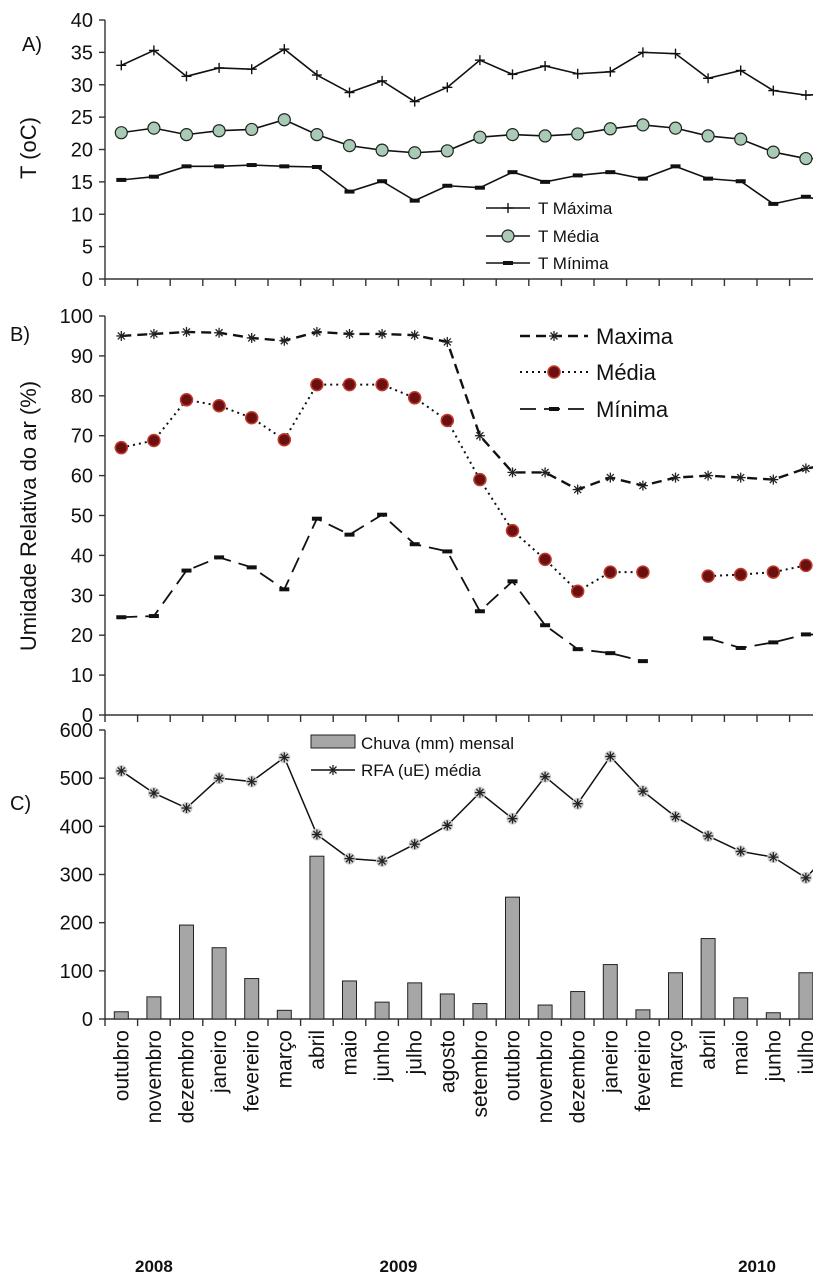 This screenshot has height=1282, width=813. I want to click on year-label: 2010, so click(757, 1266).